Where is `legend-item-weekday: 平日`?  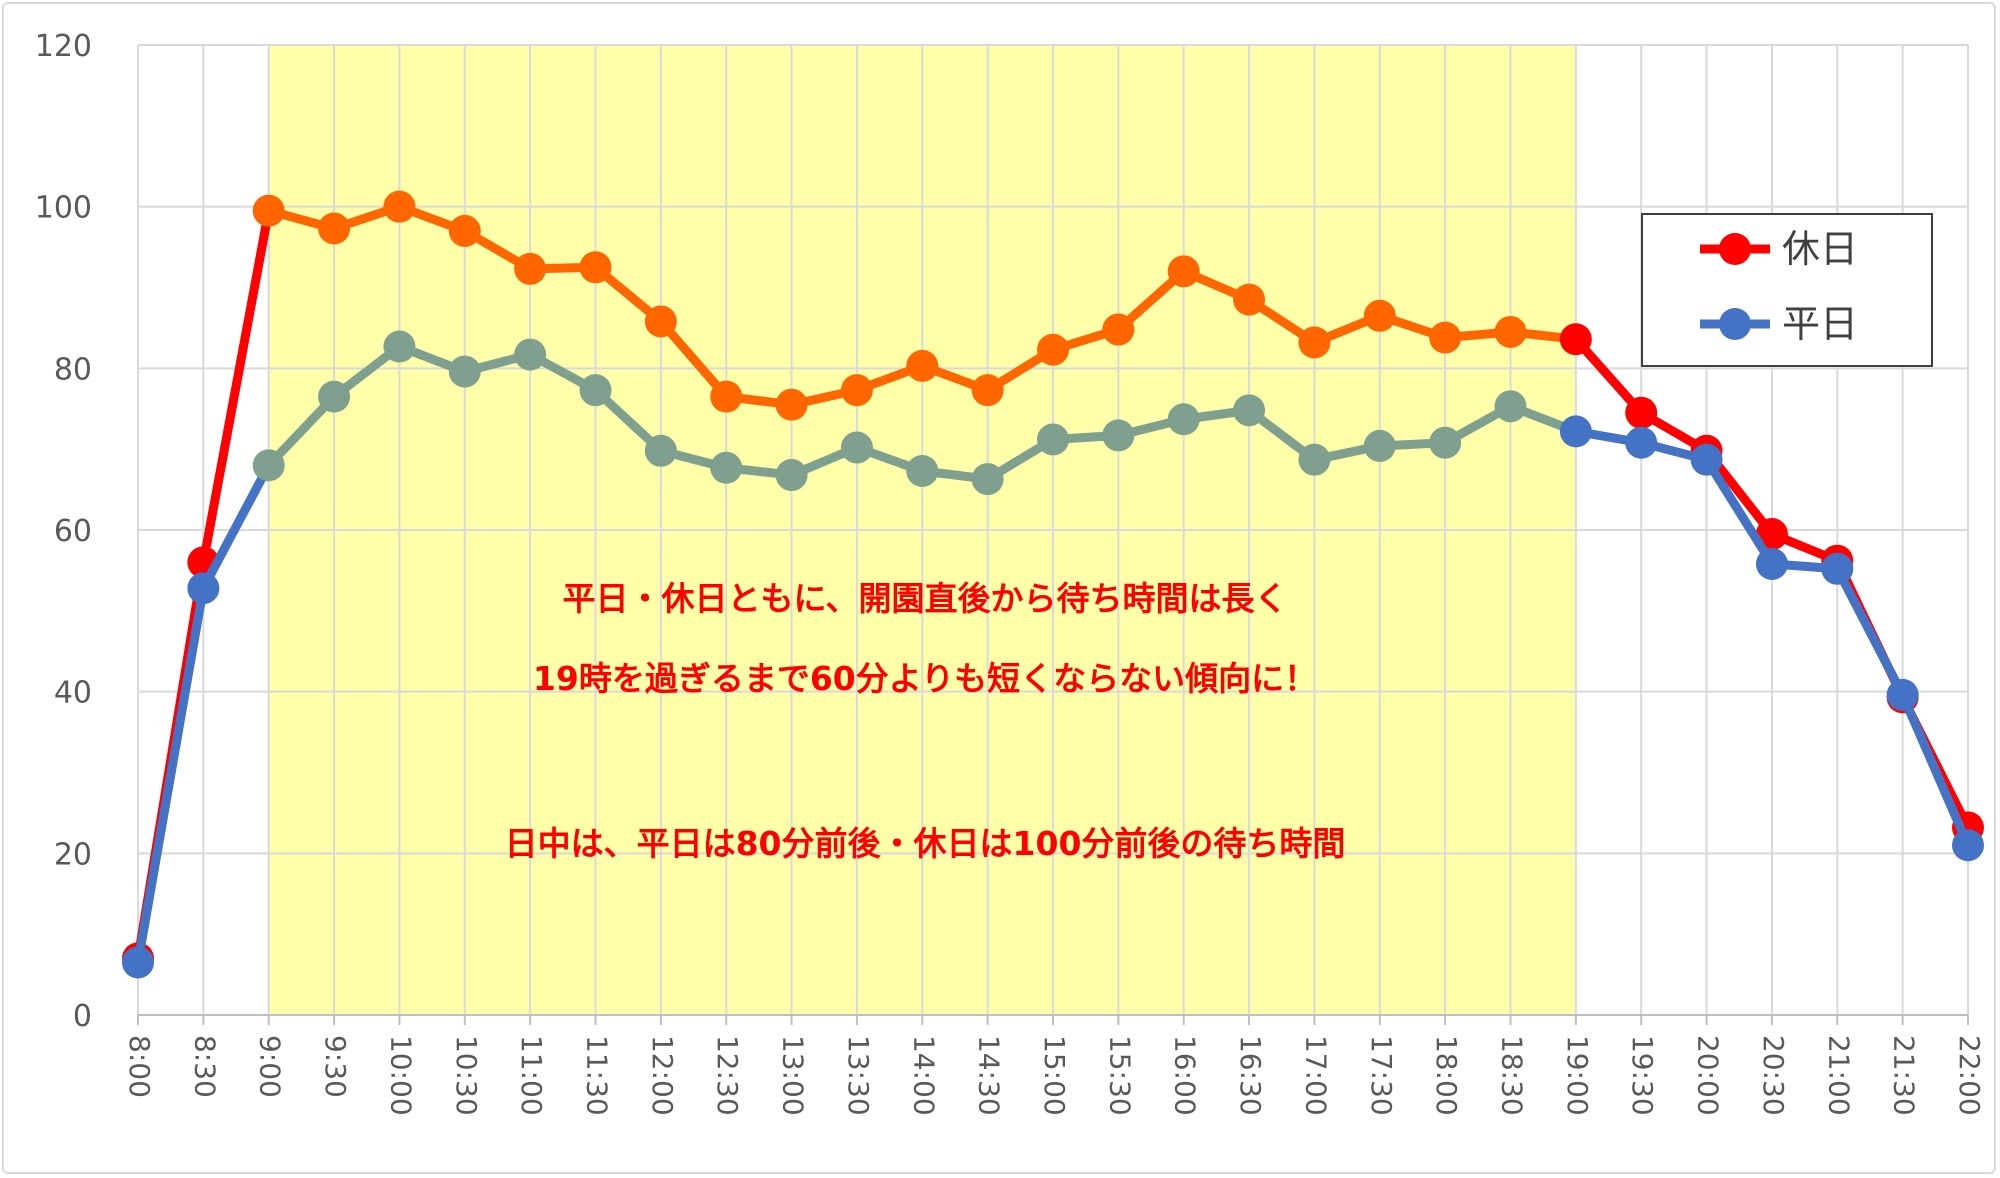 legend-item-weekday: 平日 is located at coordinates (1779, 324).